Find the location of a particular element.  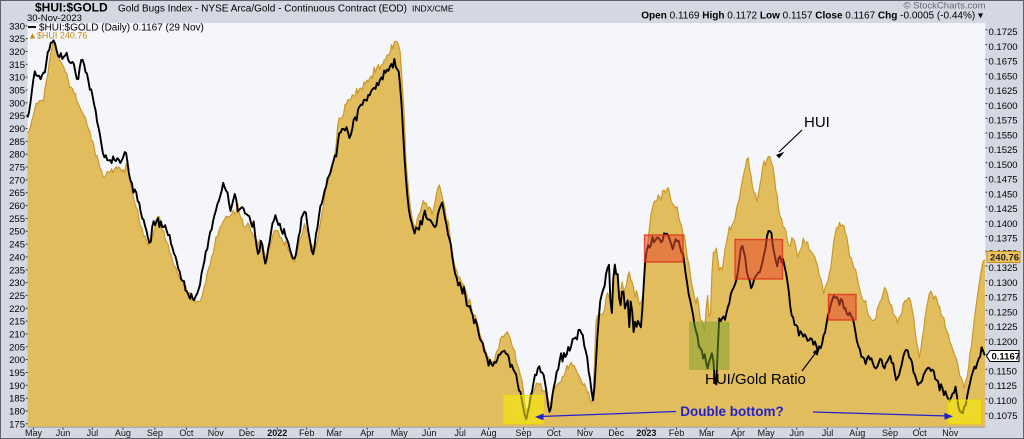

svg-text: 0.1400 is located at coordinates (1003, 224).